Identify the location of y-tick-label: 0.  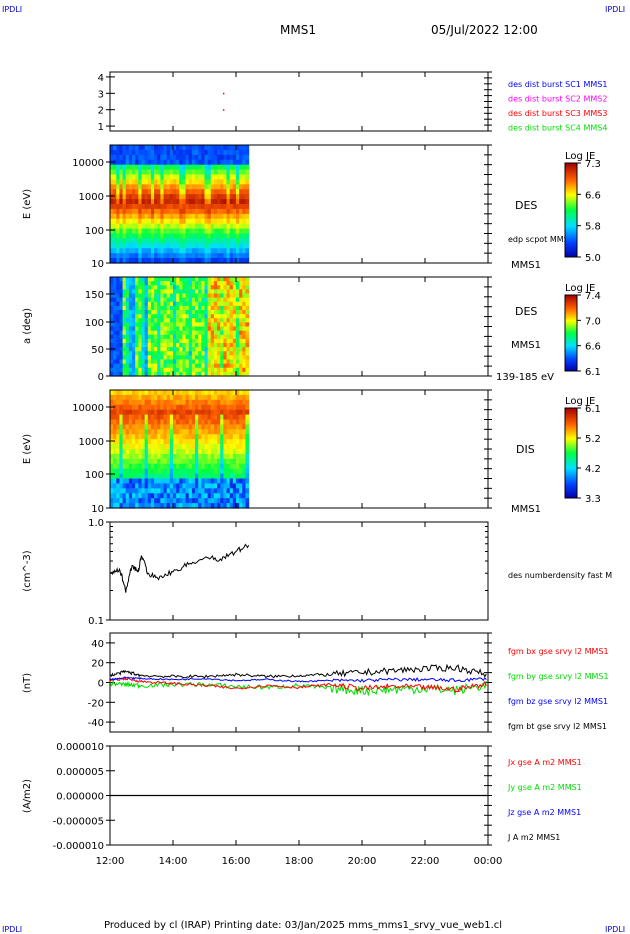
(101, 684).